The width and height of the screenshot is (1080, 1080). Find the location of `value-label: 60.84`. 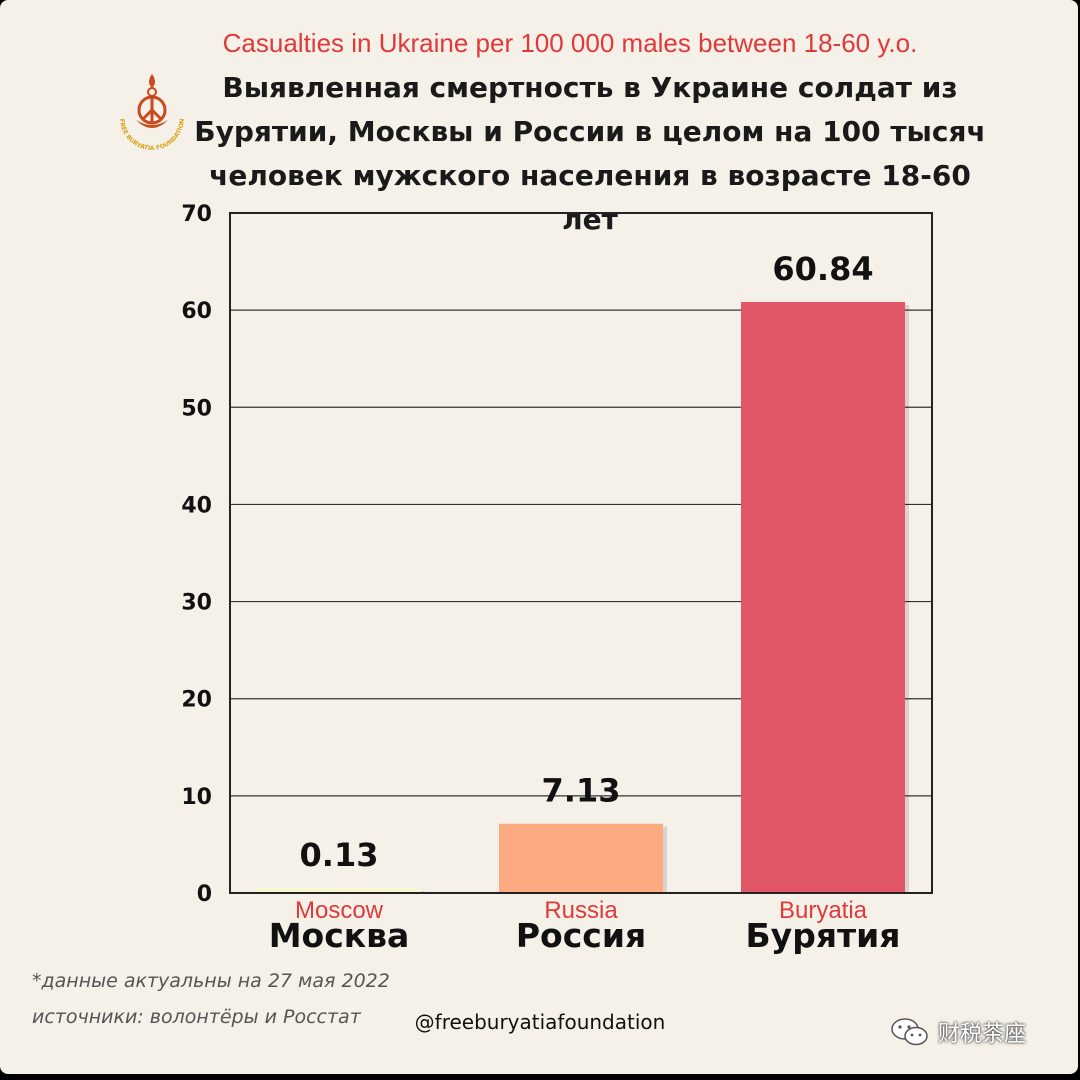

value-label: 60.84 is located at coordinates (822, 269).